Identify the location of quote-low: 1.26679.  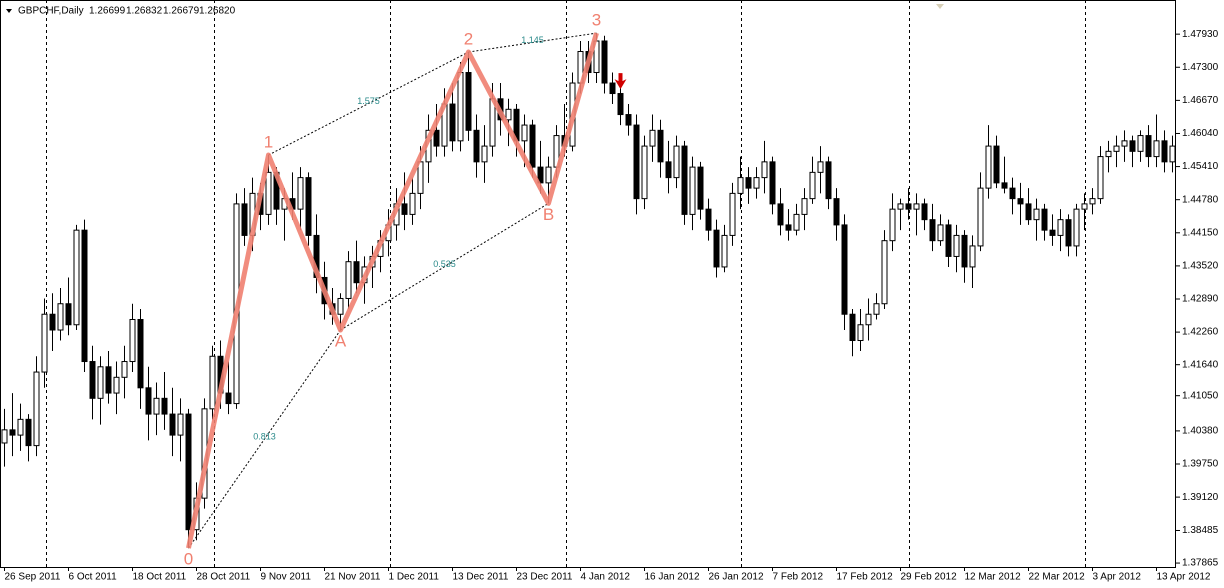
(181, 11).